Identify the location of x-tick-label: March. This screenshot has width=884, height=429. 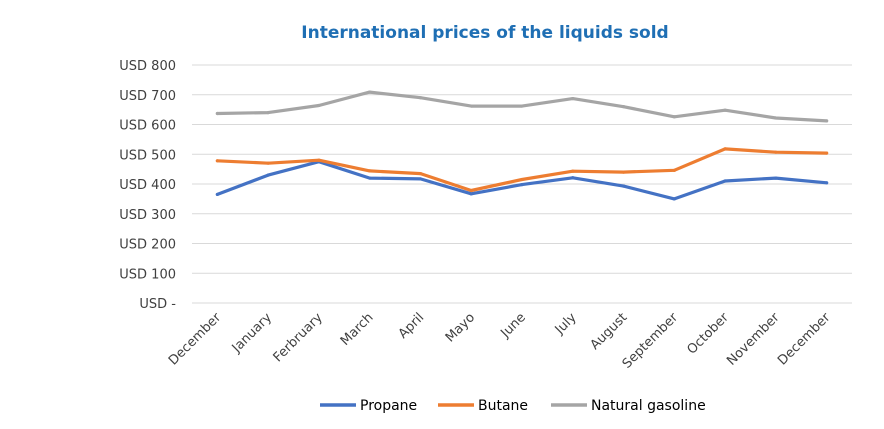
(357, 329).